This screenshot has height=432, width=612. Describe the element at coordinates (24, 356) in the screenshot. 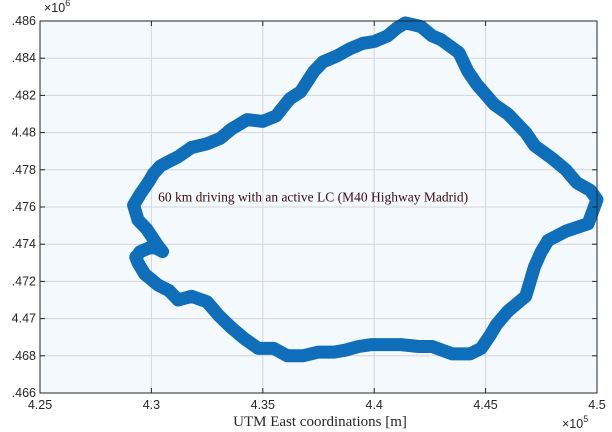

I see `y-tick-label: .468` at that location.